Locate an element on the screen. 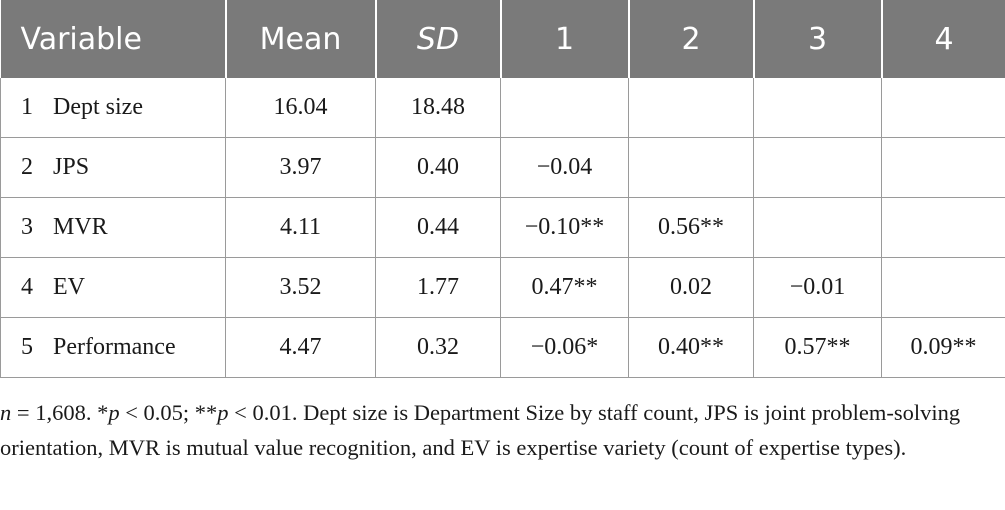  table-row: 1 Dept size 16.04 18.48 is located at coordinates (502, 108).